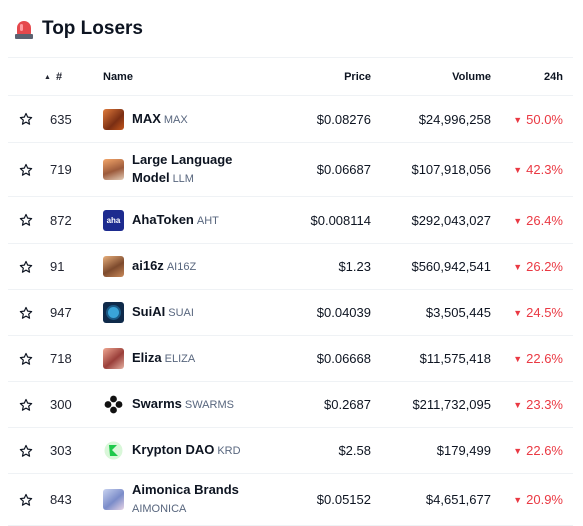 The image size is (583, 526). I want to click on price-cell: $0.06687, so click(343, 169).